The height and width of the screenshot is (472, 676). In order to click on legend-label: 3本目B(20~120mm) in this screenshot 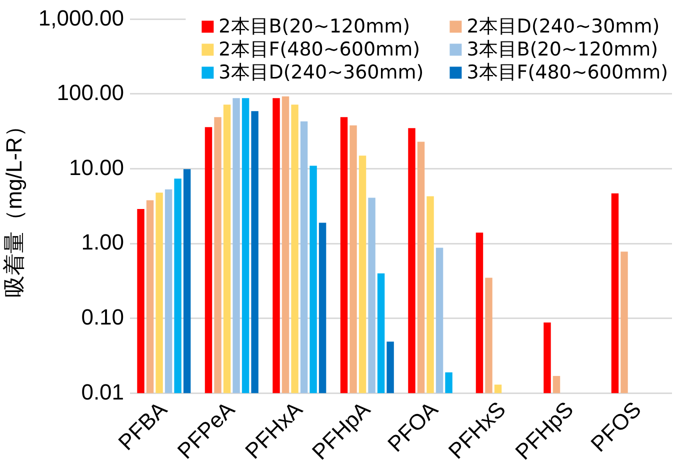, I will do `click(562, 49)`.